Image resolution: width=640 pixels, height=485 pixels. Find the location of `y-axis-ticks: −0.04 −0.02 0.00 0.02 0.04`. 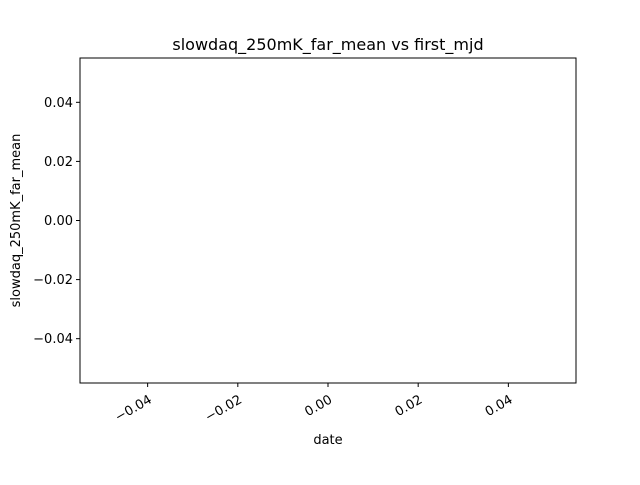

y-axis-ticks: −0.04 −0.02 0.00 0.02 0.04 is located at coordinates (56, 221).